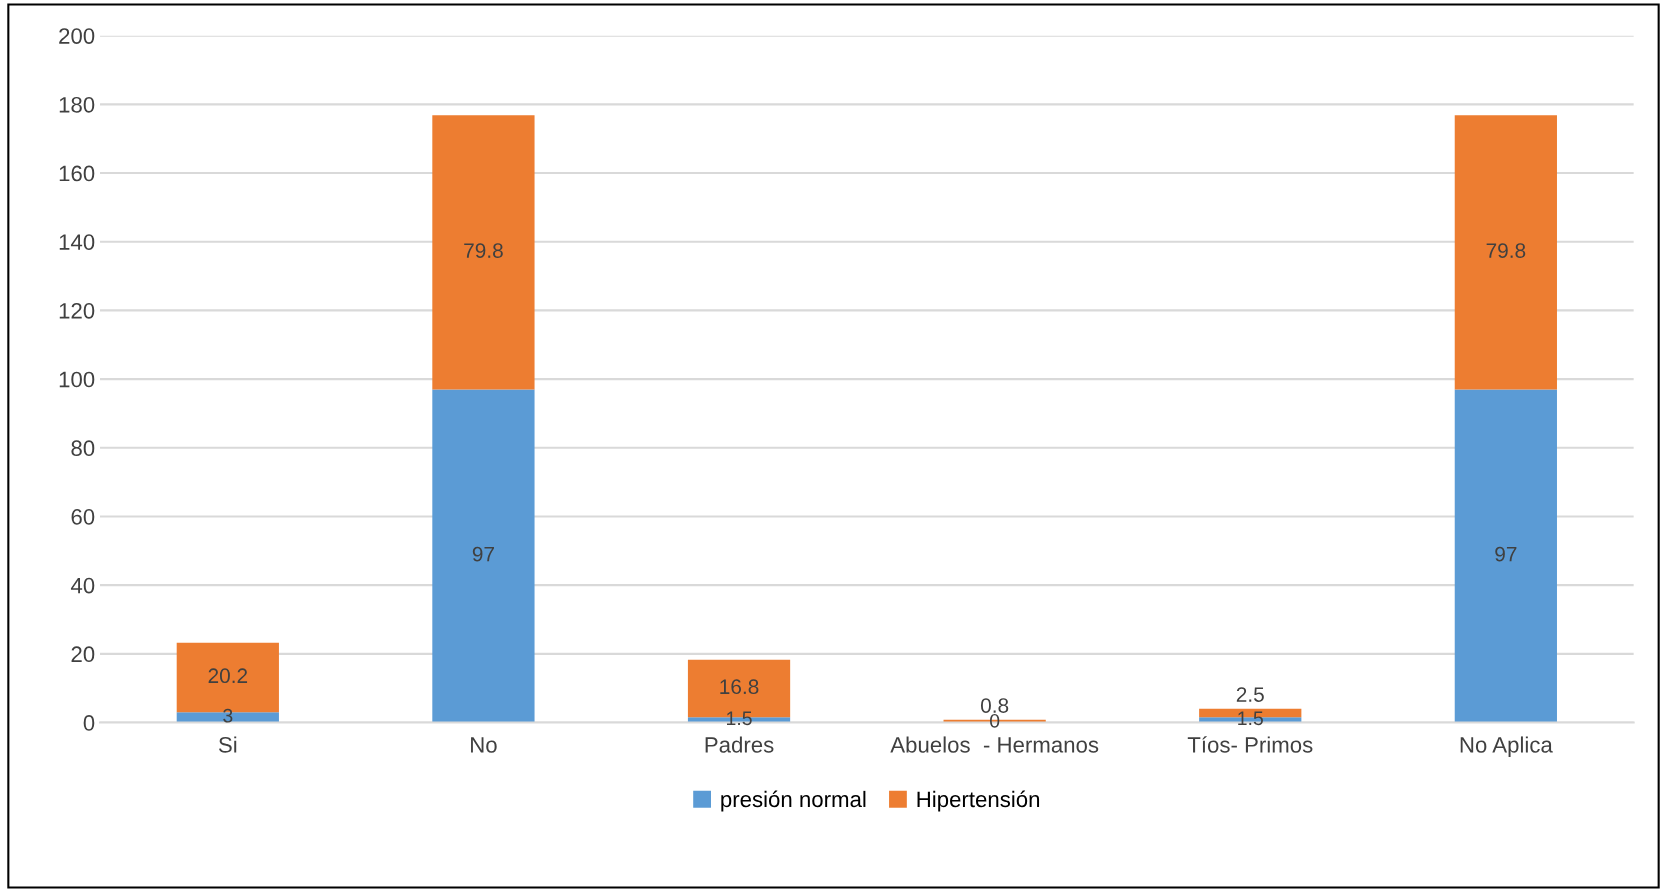 The width and height of the screenshot is (1667, 892). I want to click on y-tick-label: 200, so click(77, 36).